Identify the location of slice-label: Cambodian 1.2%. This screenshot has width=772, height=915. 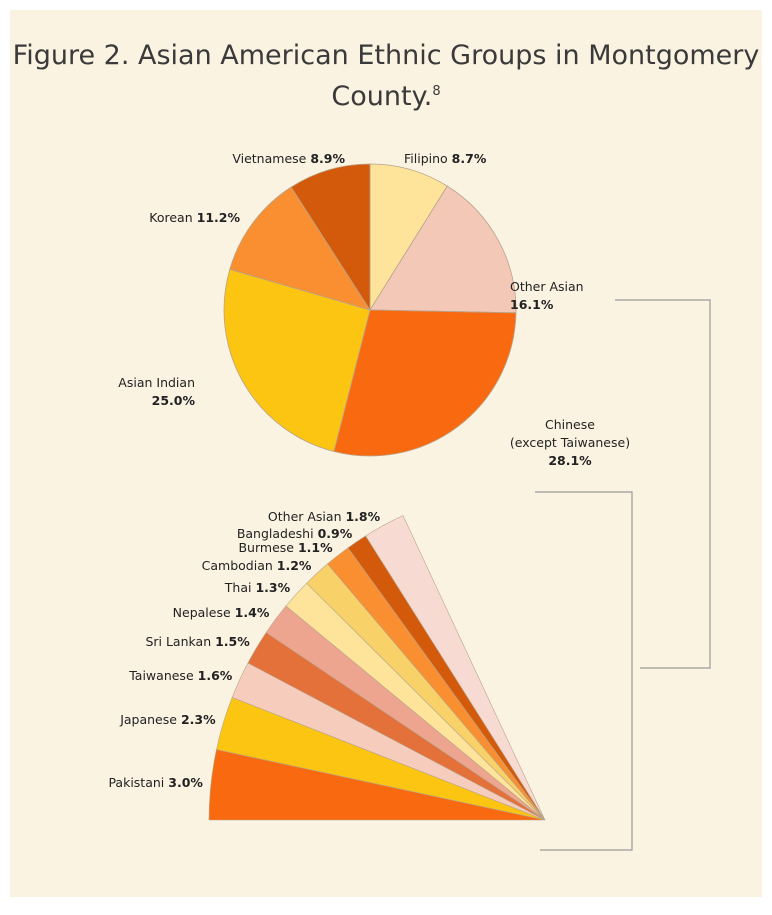
(257, 566).